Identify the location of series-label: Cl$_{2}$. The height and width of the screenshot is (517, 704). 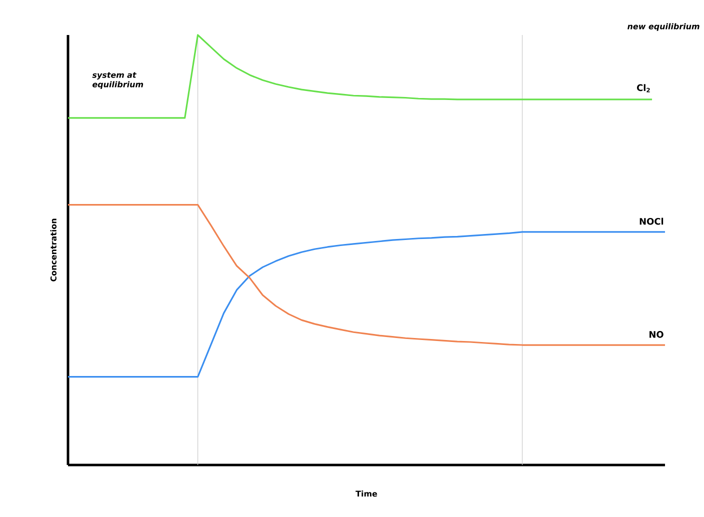
(643, 88).